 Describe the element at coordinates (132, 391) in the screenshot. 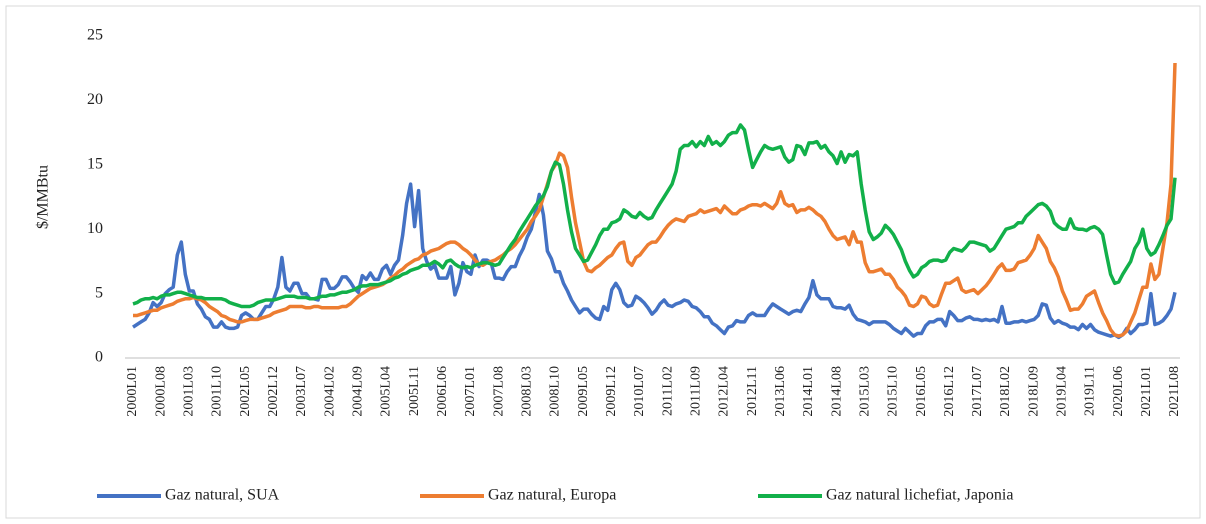

I see `x-tick-label: 2000L01` at that location.